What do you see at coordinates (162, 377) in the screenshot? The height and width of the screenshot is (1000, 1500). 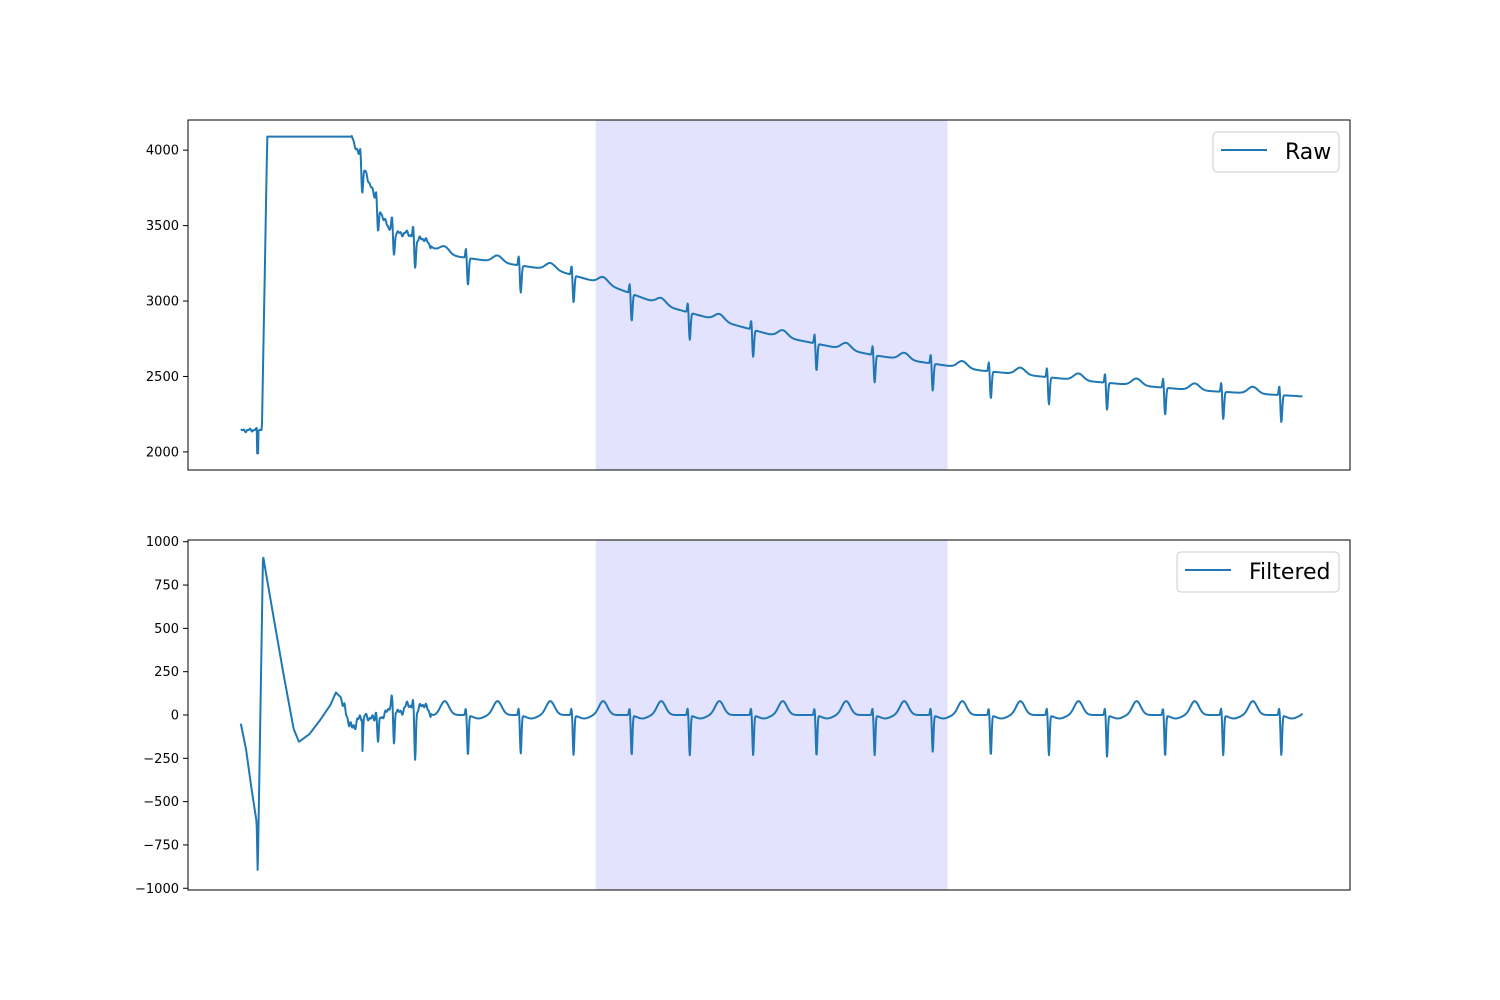 I see `y-tick-label: 2500` at bounding box center [162, 377].